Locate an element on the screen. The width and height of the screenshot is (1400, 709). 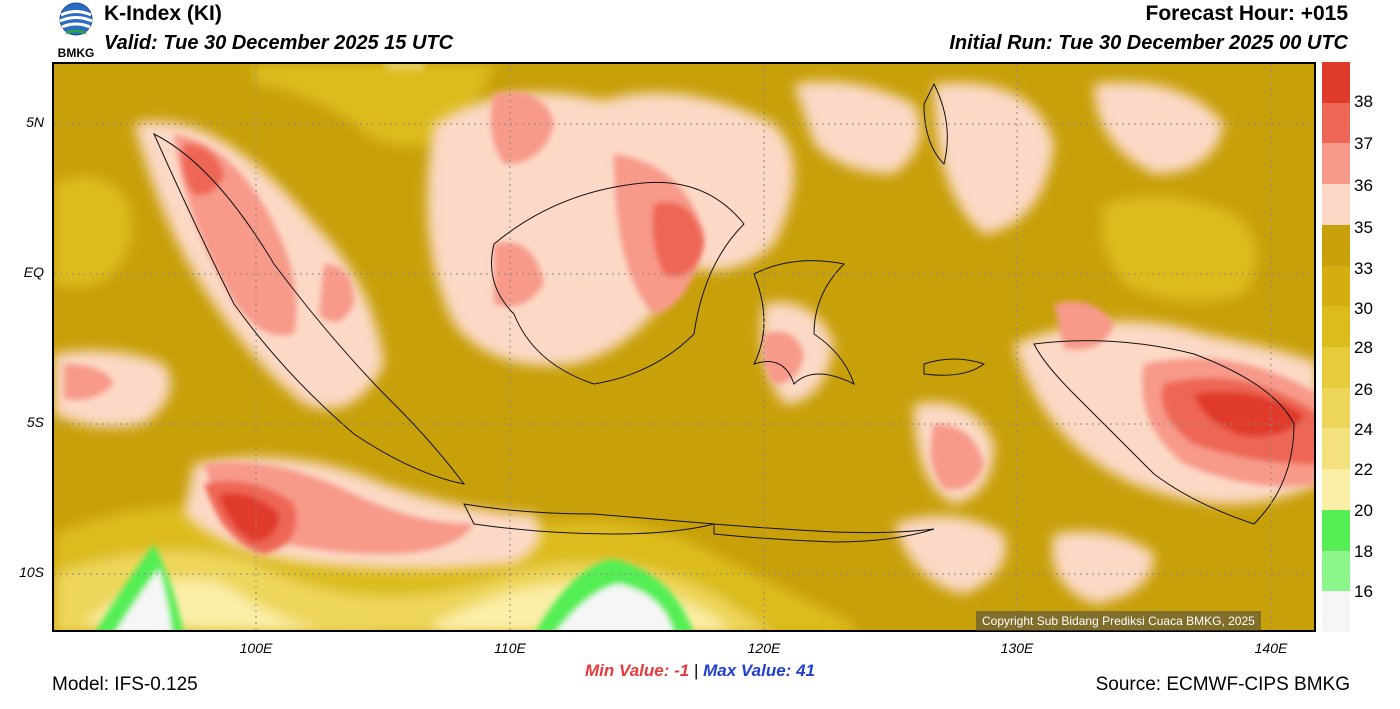
max-value: 41 is located at coordinates (805, 670).